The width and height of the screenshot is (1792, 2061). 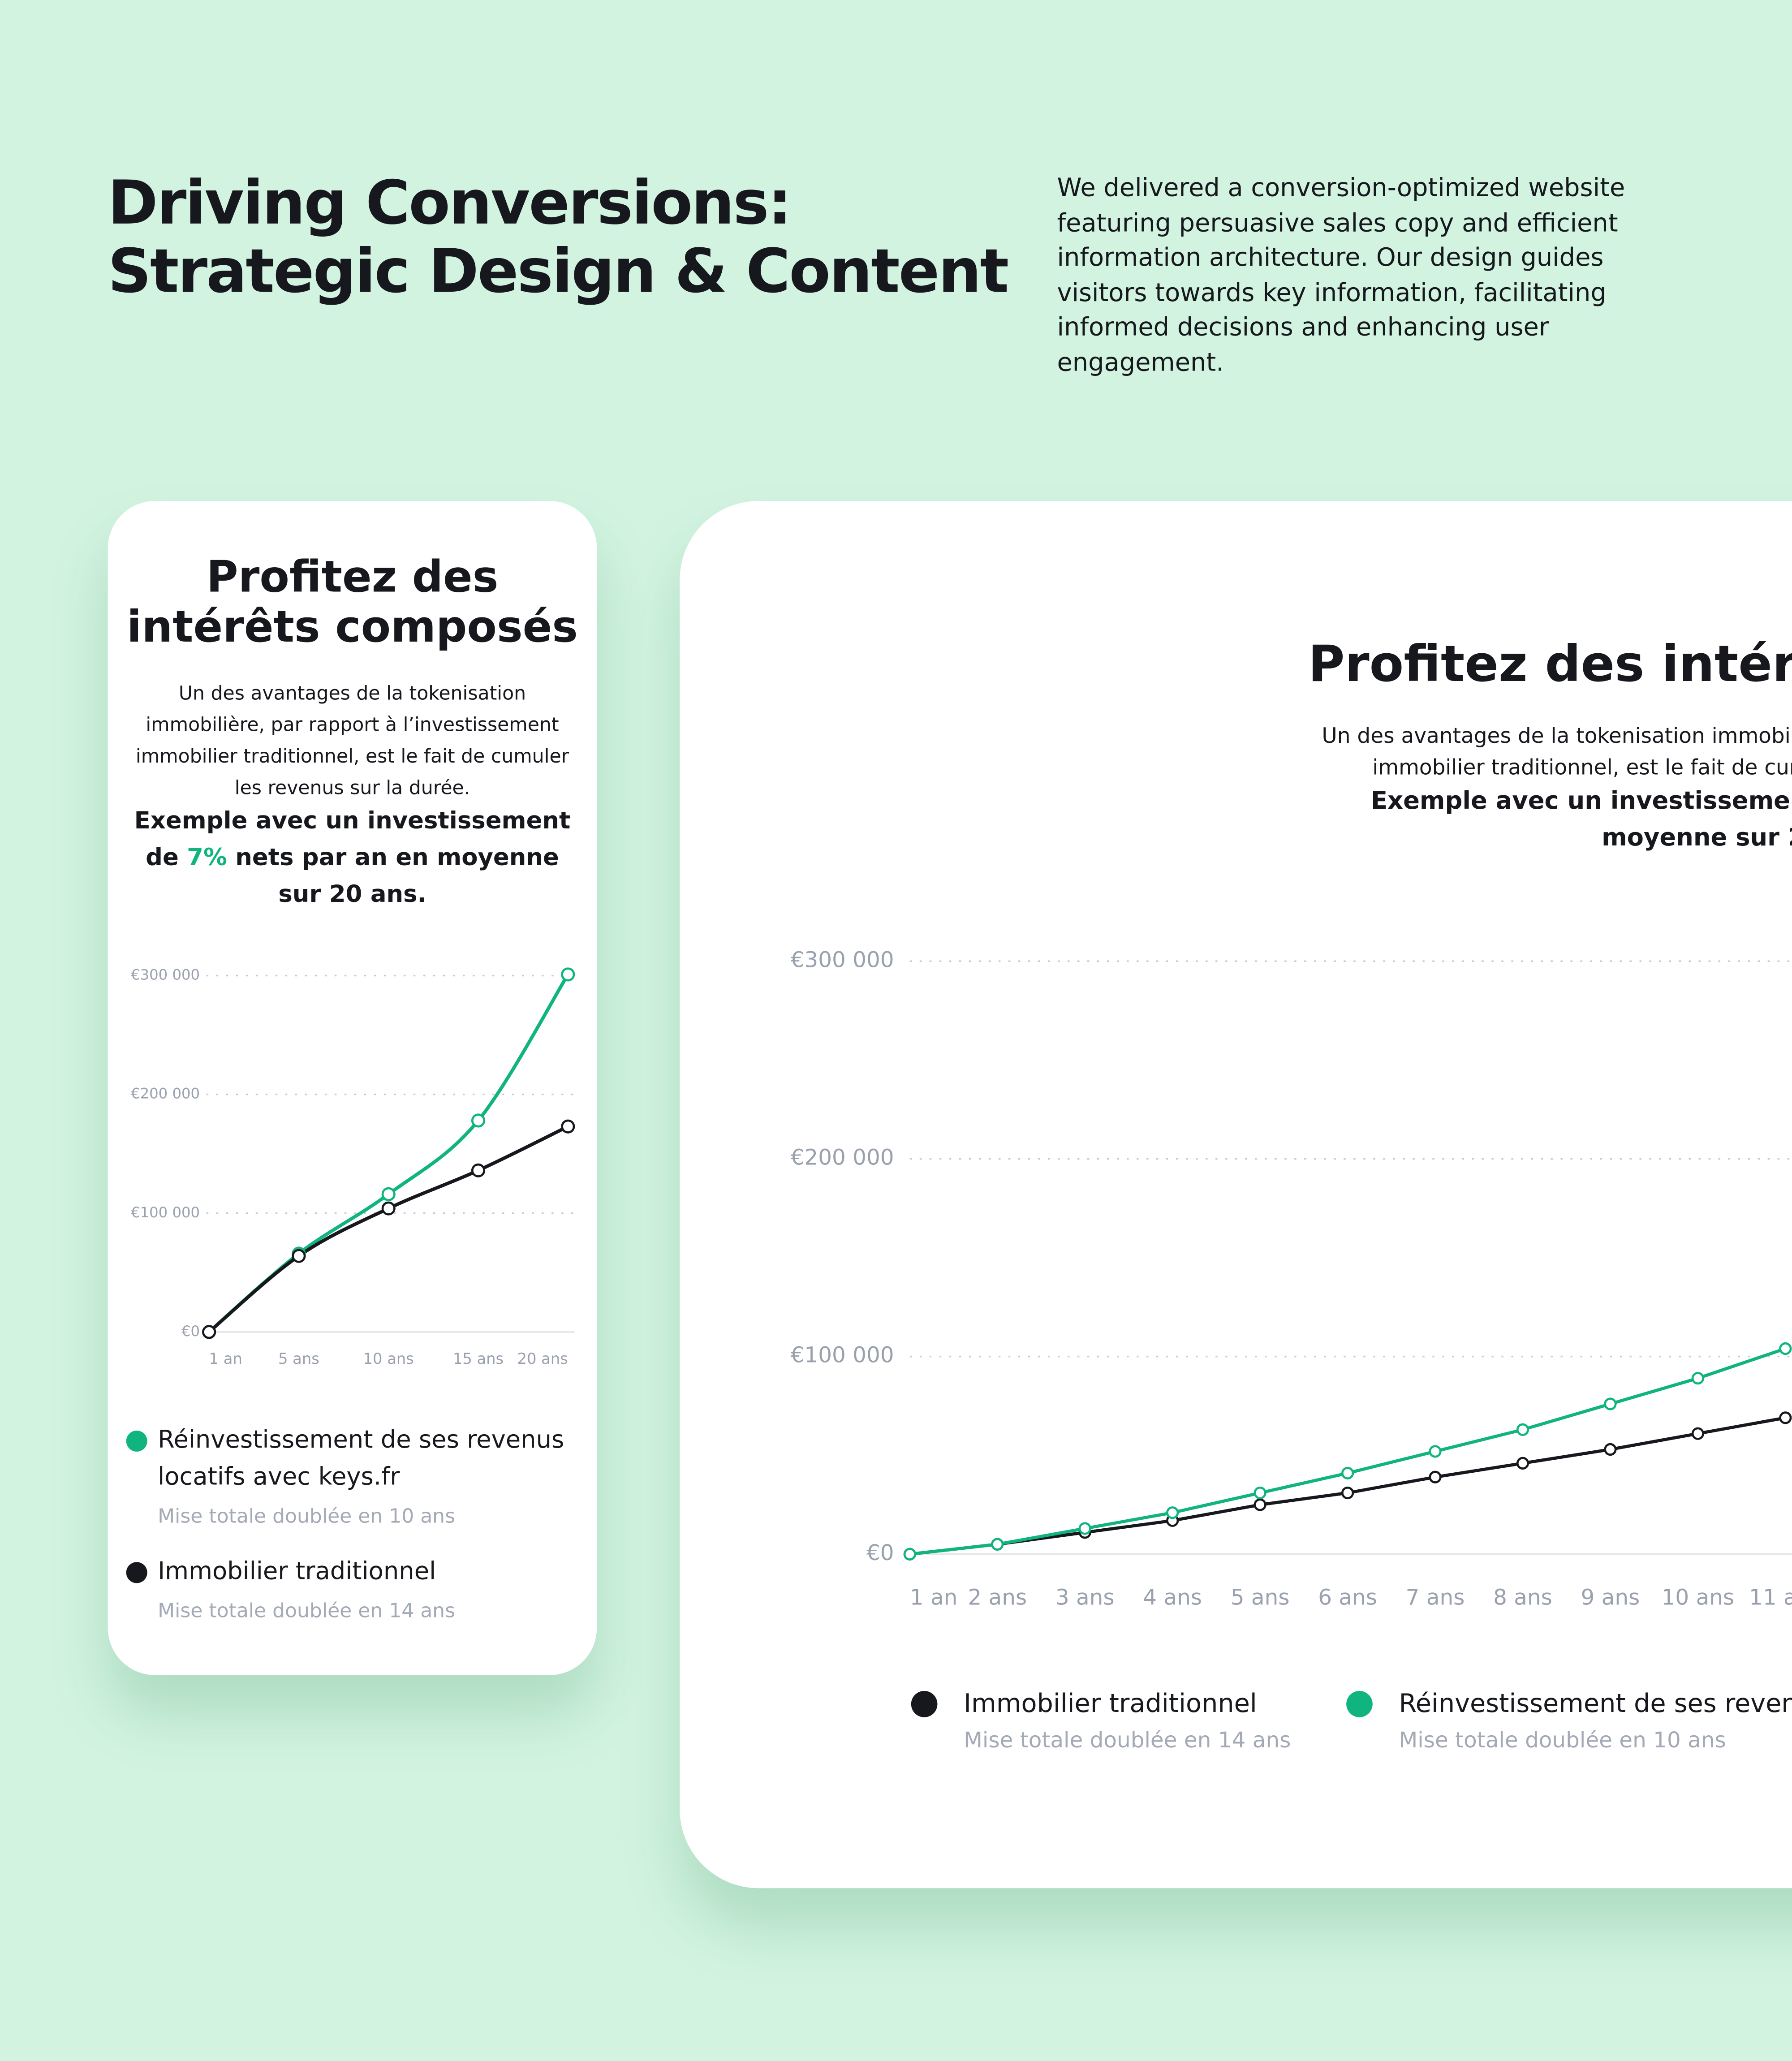 What do you see at coordinates (1522, 1597) in the screenshot?
I see `x-tick-label: 8 ans` at bounding box center [1522, 1597].